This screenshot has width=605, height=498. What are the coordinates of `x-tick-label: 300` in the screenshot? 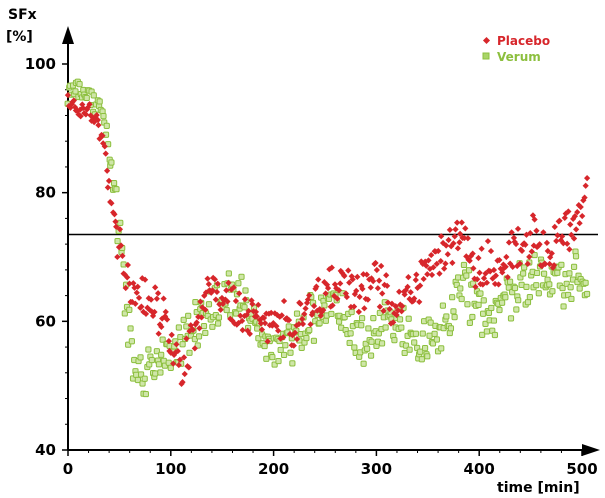 It's located at (376, 469).